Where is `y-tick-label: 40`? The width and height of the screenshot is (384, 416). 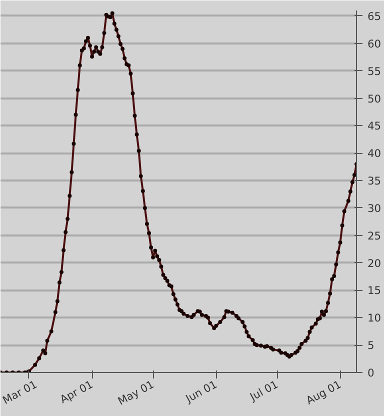 y-tick-label: 40 is located at coordinates (375, 153).